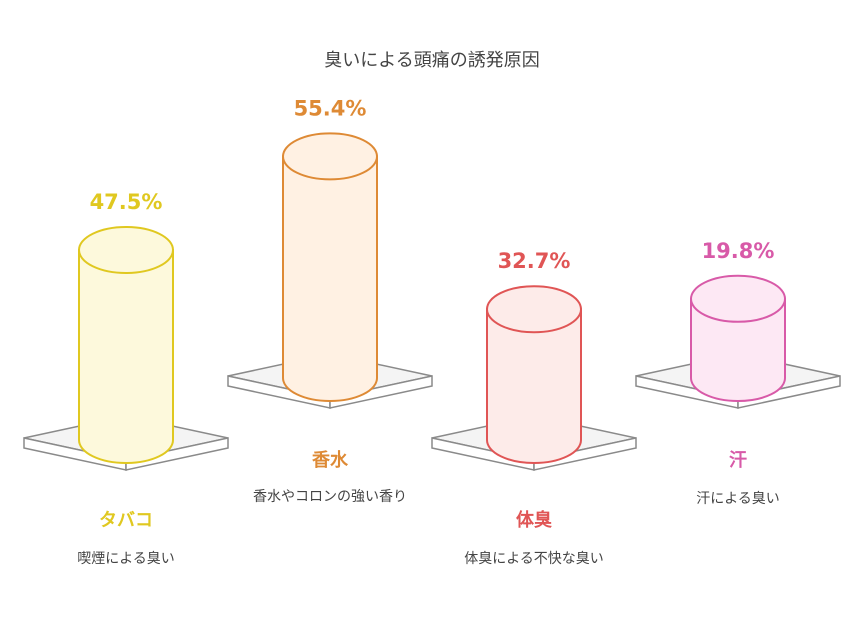 Image resolution: width=864 pixels, height=620 pixels. Describe the element at coordinates (126, 202) in the screenshot. I see `value-label-tobacco: 47.5%` at that location.